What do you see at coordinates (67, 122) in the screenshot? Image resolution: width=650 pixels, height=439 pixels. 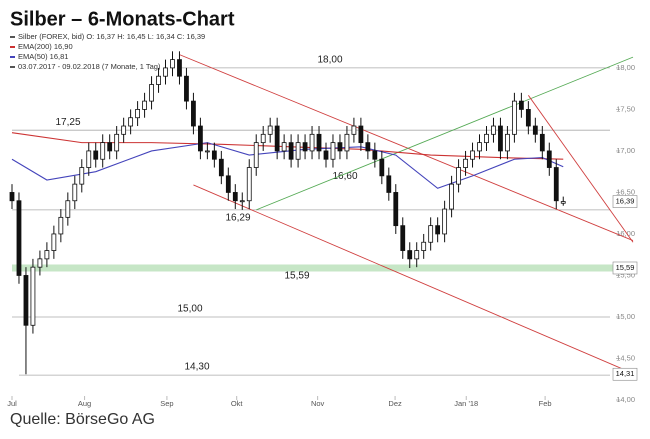 I see `level-label: 17,25` at bounding box center [67, 122].